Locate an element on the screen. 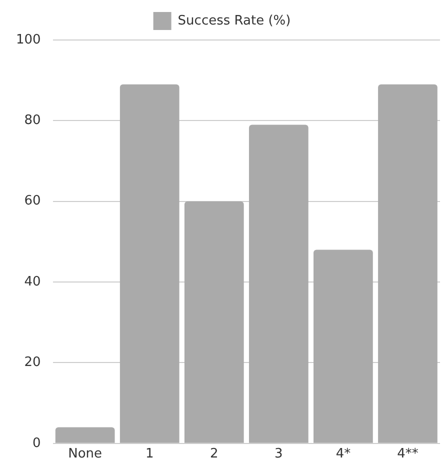 Image resolution: width=446 pixels, height=467 pixels. y-tick-label: 0 is located at coordinates (36, 443).